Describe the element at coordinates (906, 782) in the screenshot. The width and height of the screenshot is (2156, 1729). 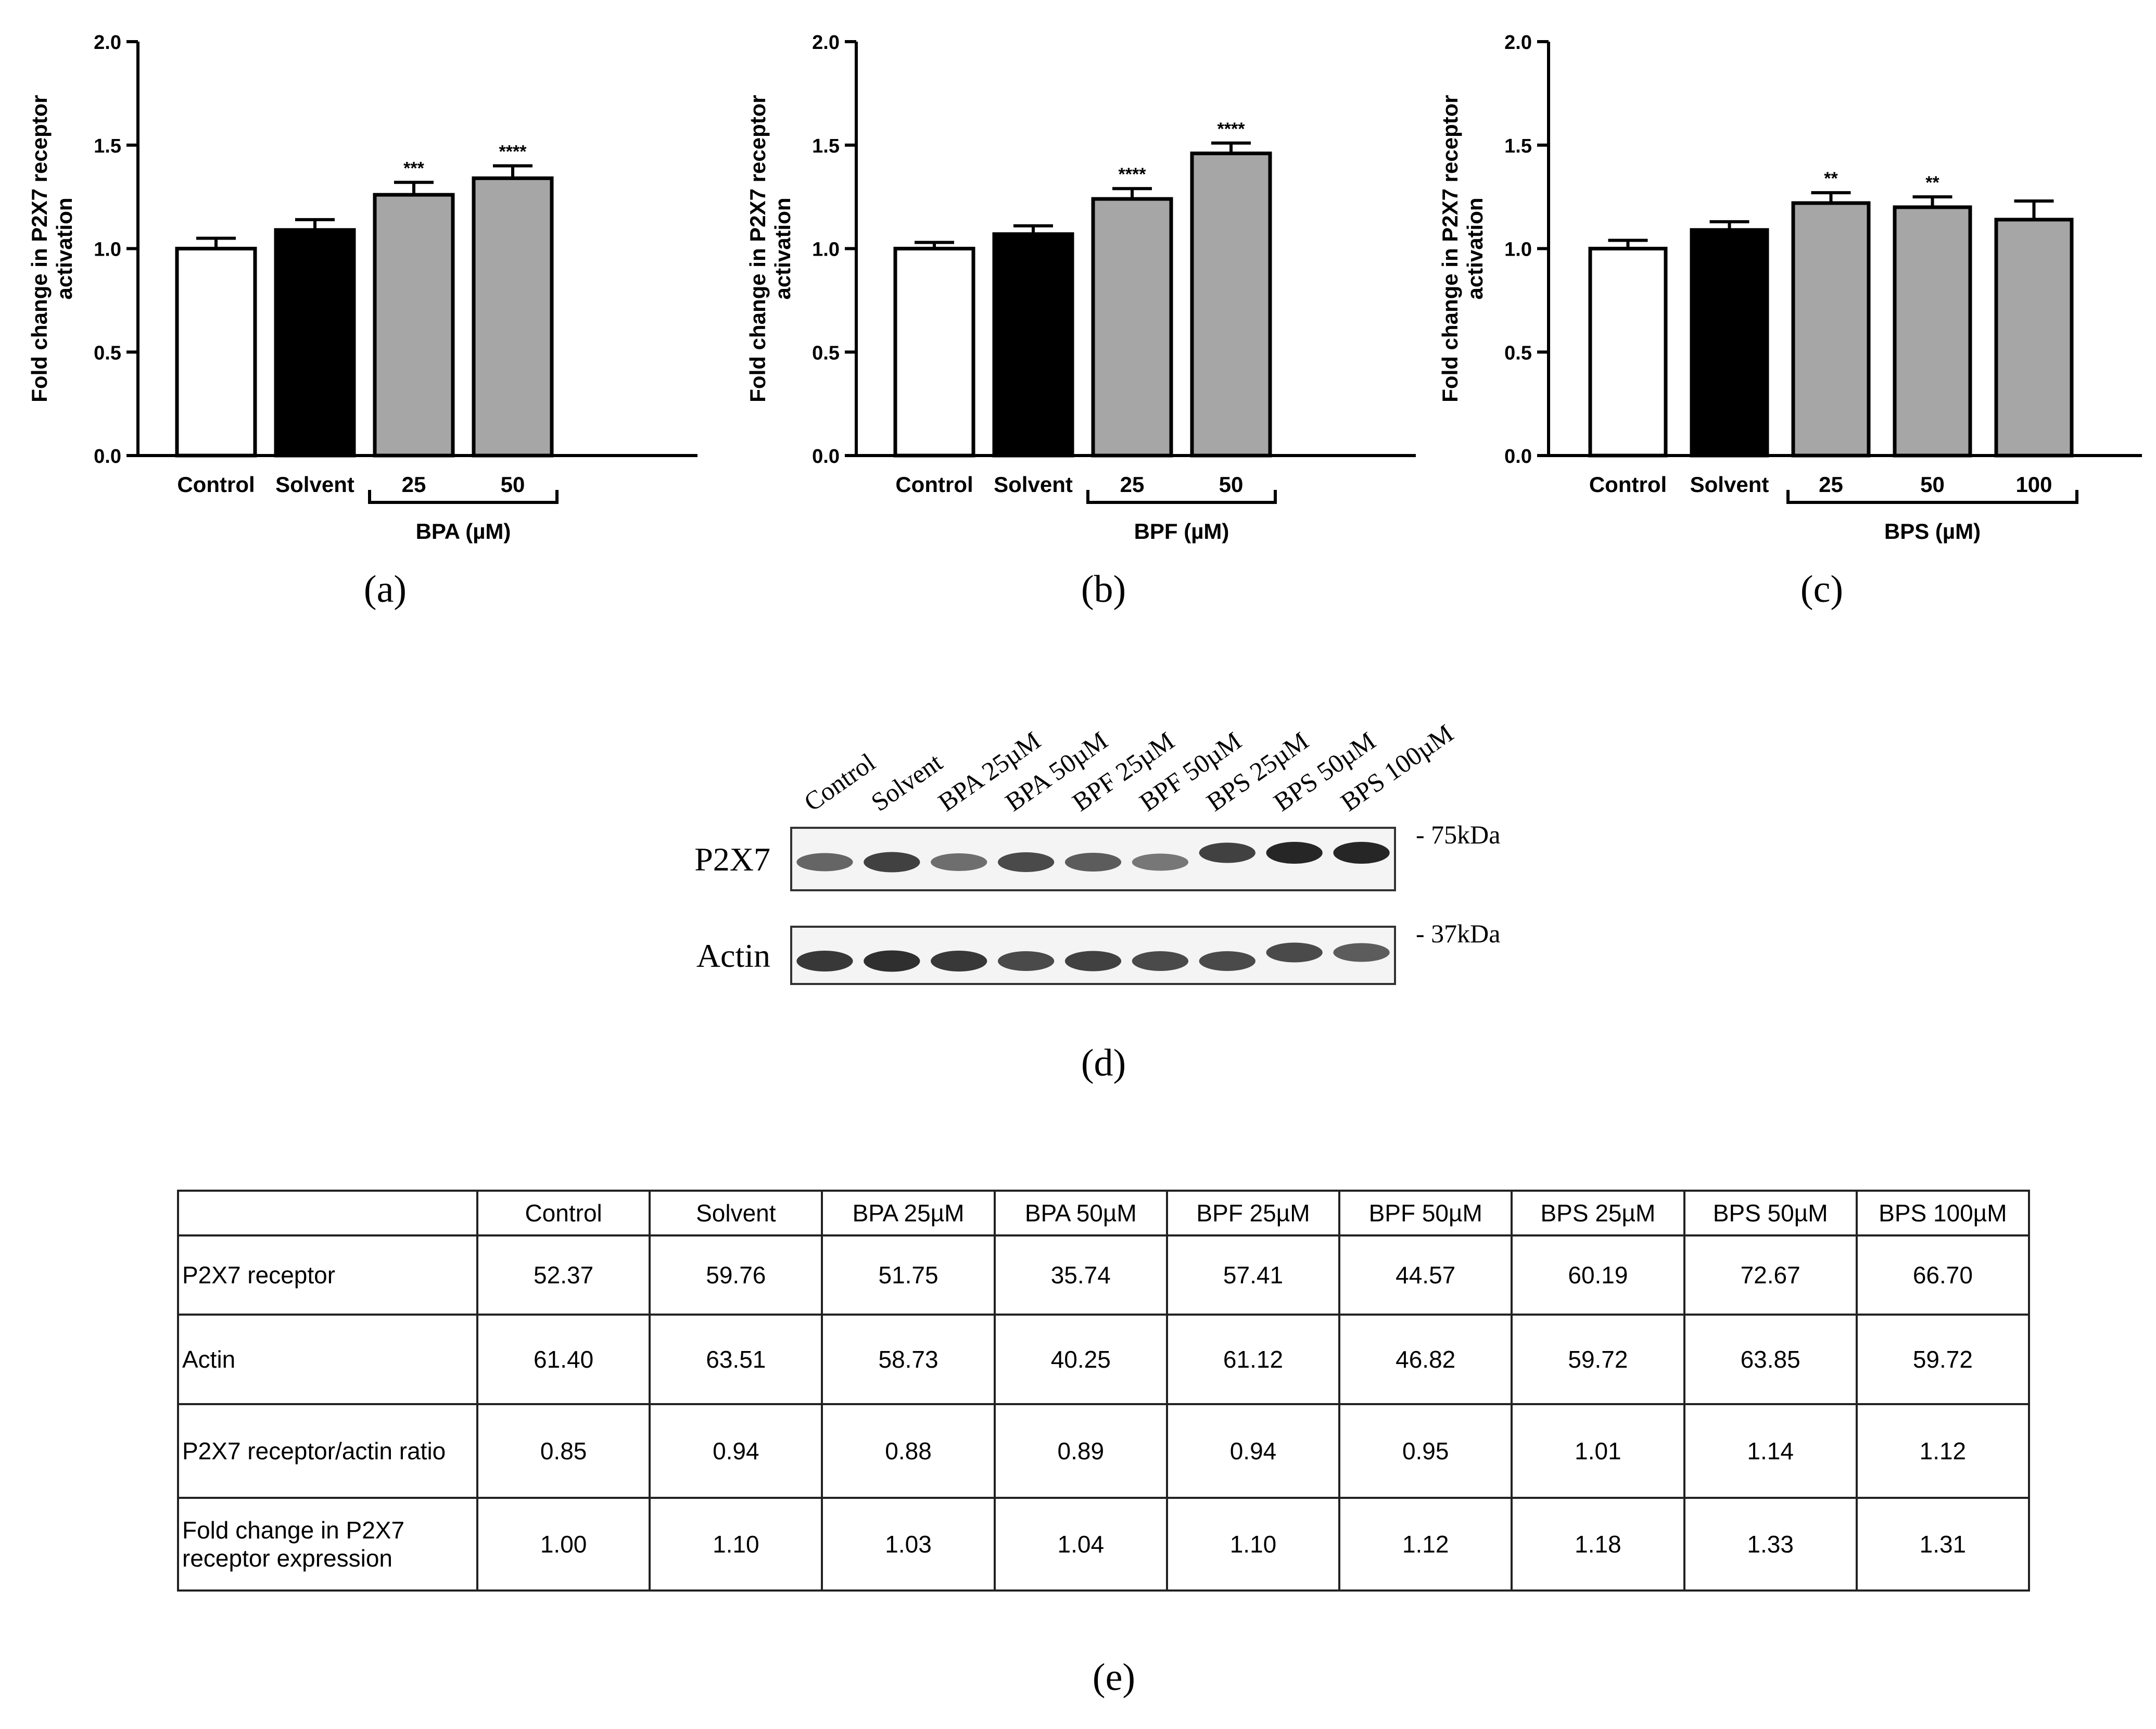
I see `lane-label: Solvent` at that location.